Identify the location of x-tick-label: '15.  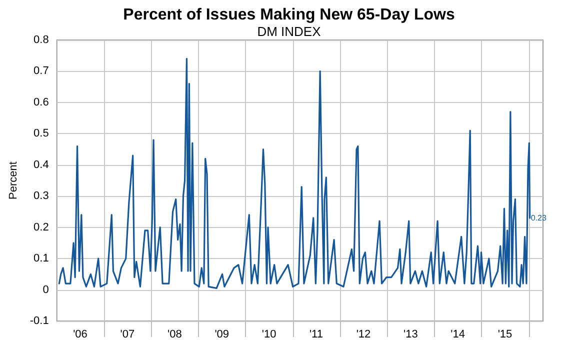
(505, 334).